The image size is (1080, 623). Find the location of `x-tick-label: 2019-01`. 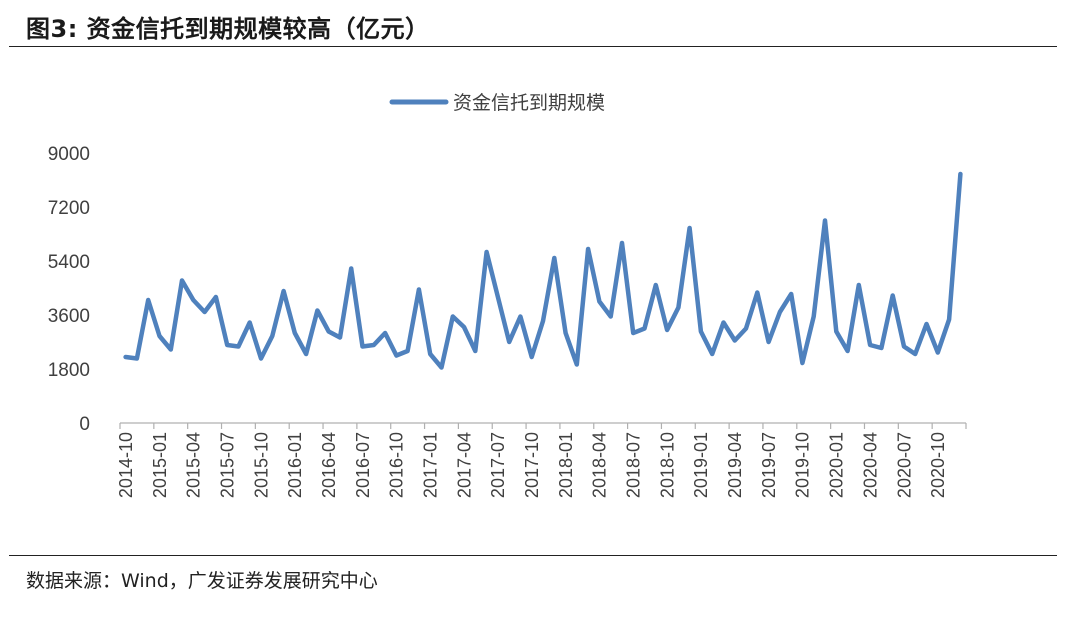

x-tick-label: 2019-01 is located at coordinates (701, 465).